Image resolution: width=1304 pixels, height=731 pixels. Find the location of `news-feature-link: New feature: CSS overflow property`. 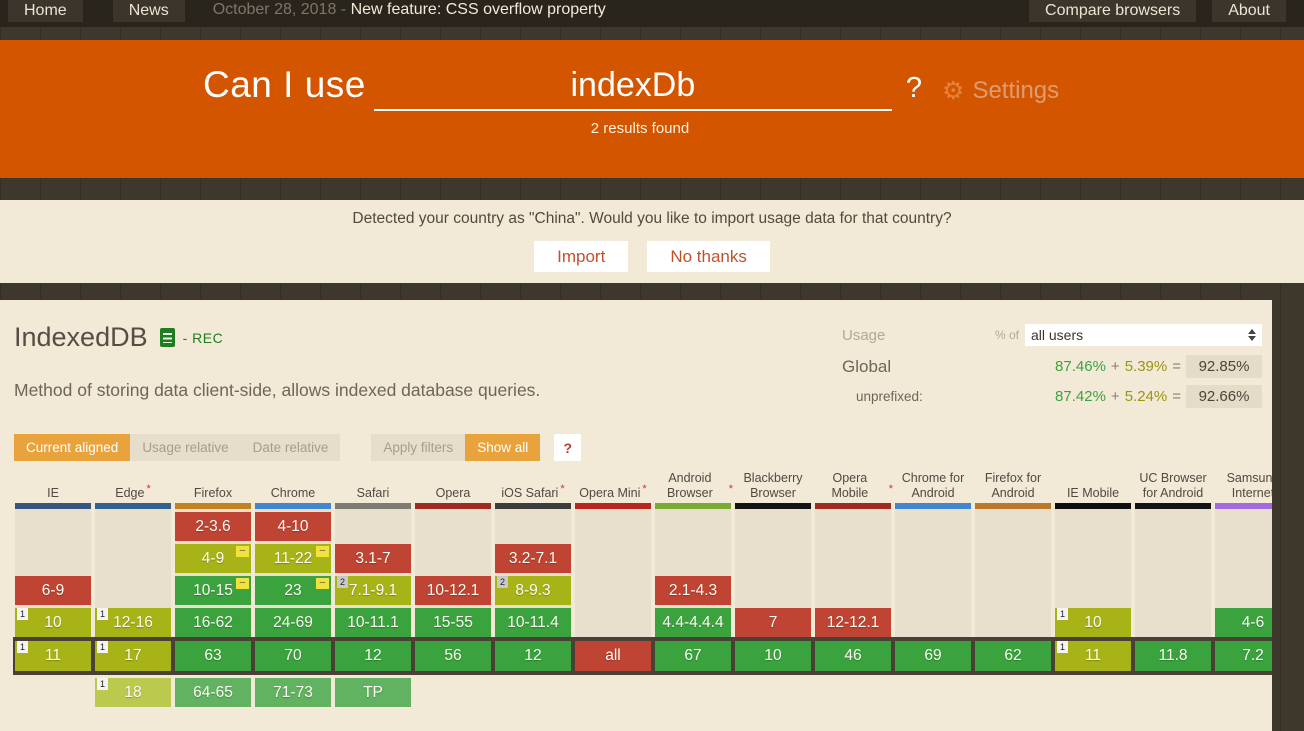

news-feature-link: New feature: CSS overflow property is located at coordinates (478, 9).